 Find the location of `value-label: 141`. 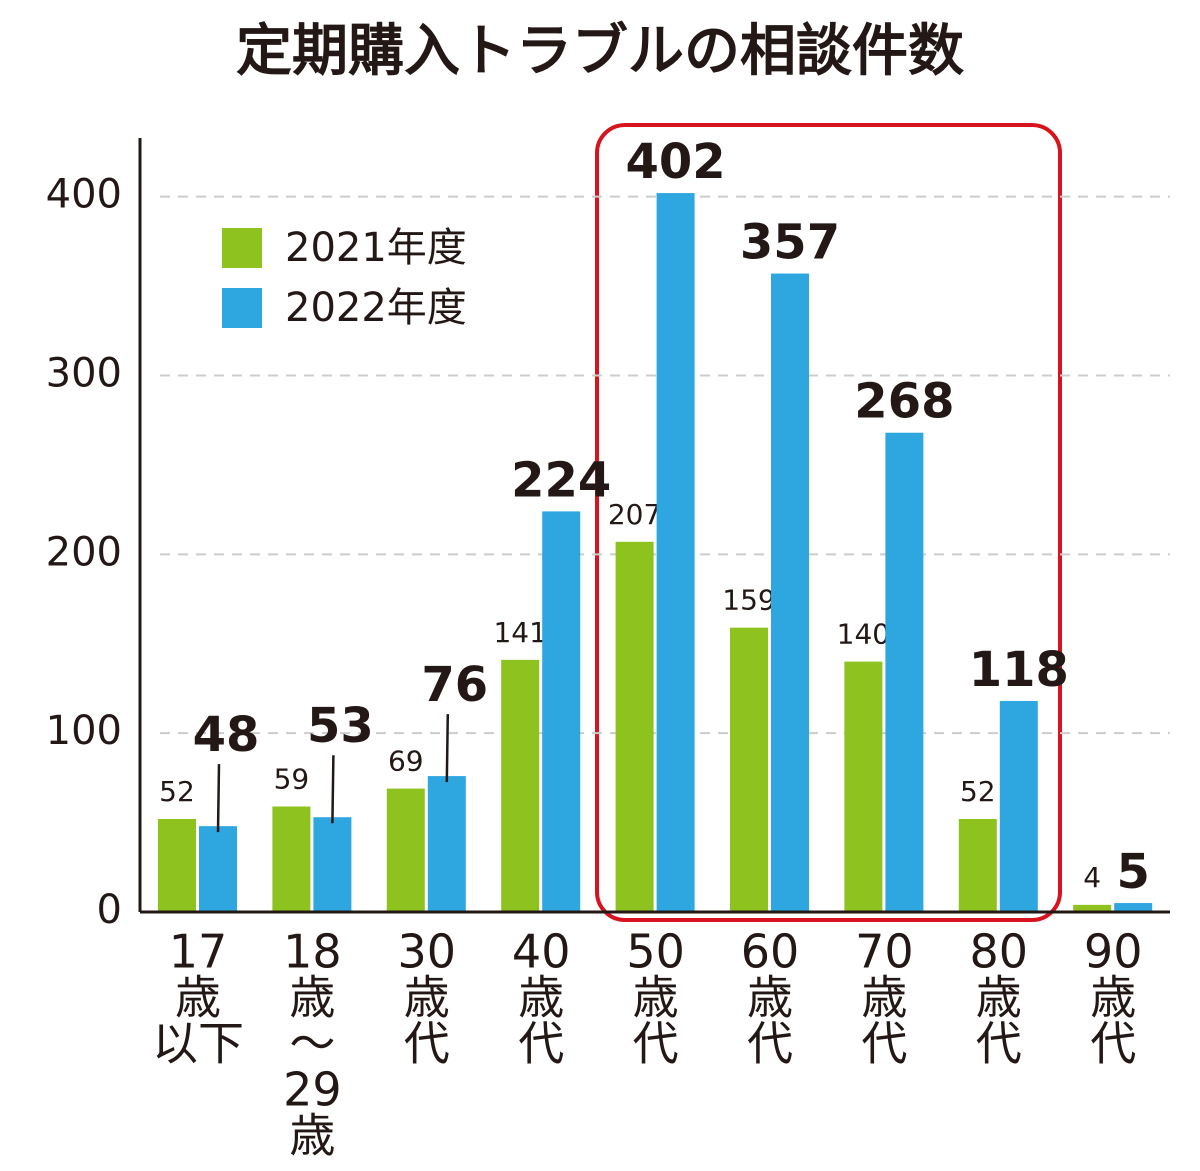

value-label: 141 is located at coordinates (519, 632).